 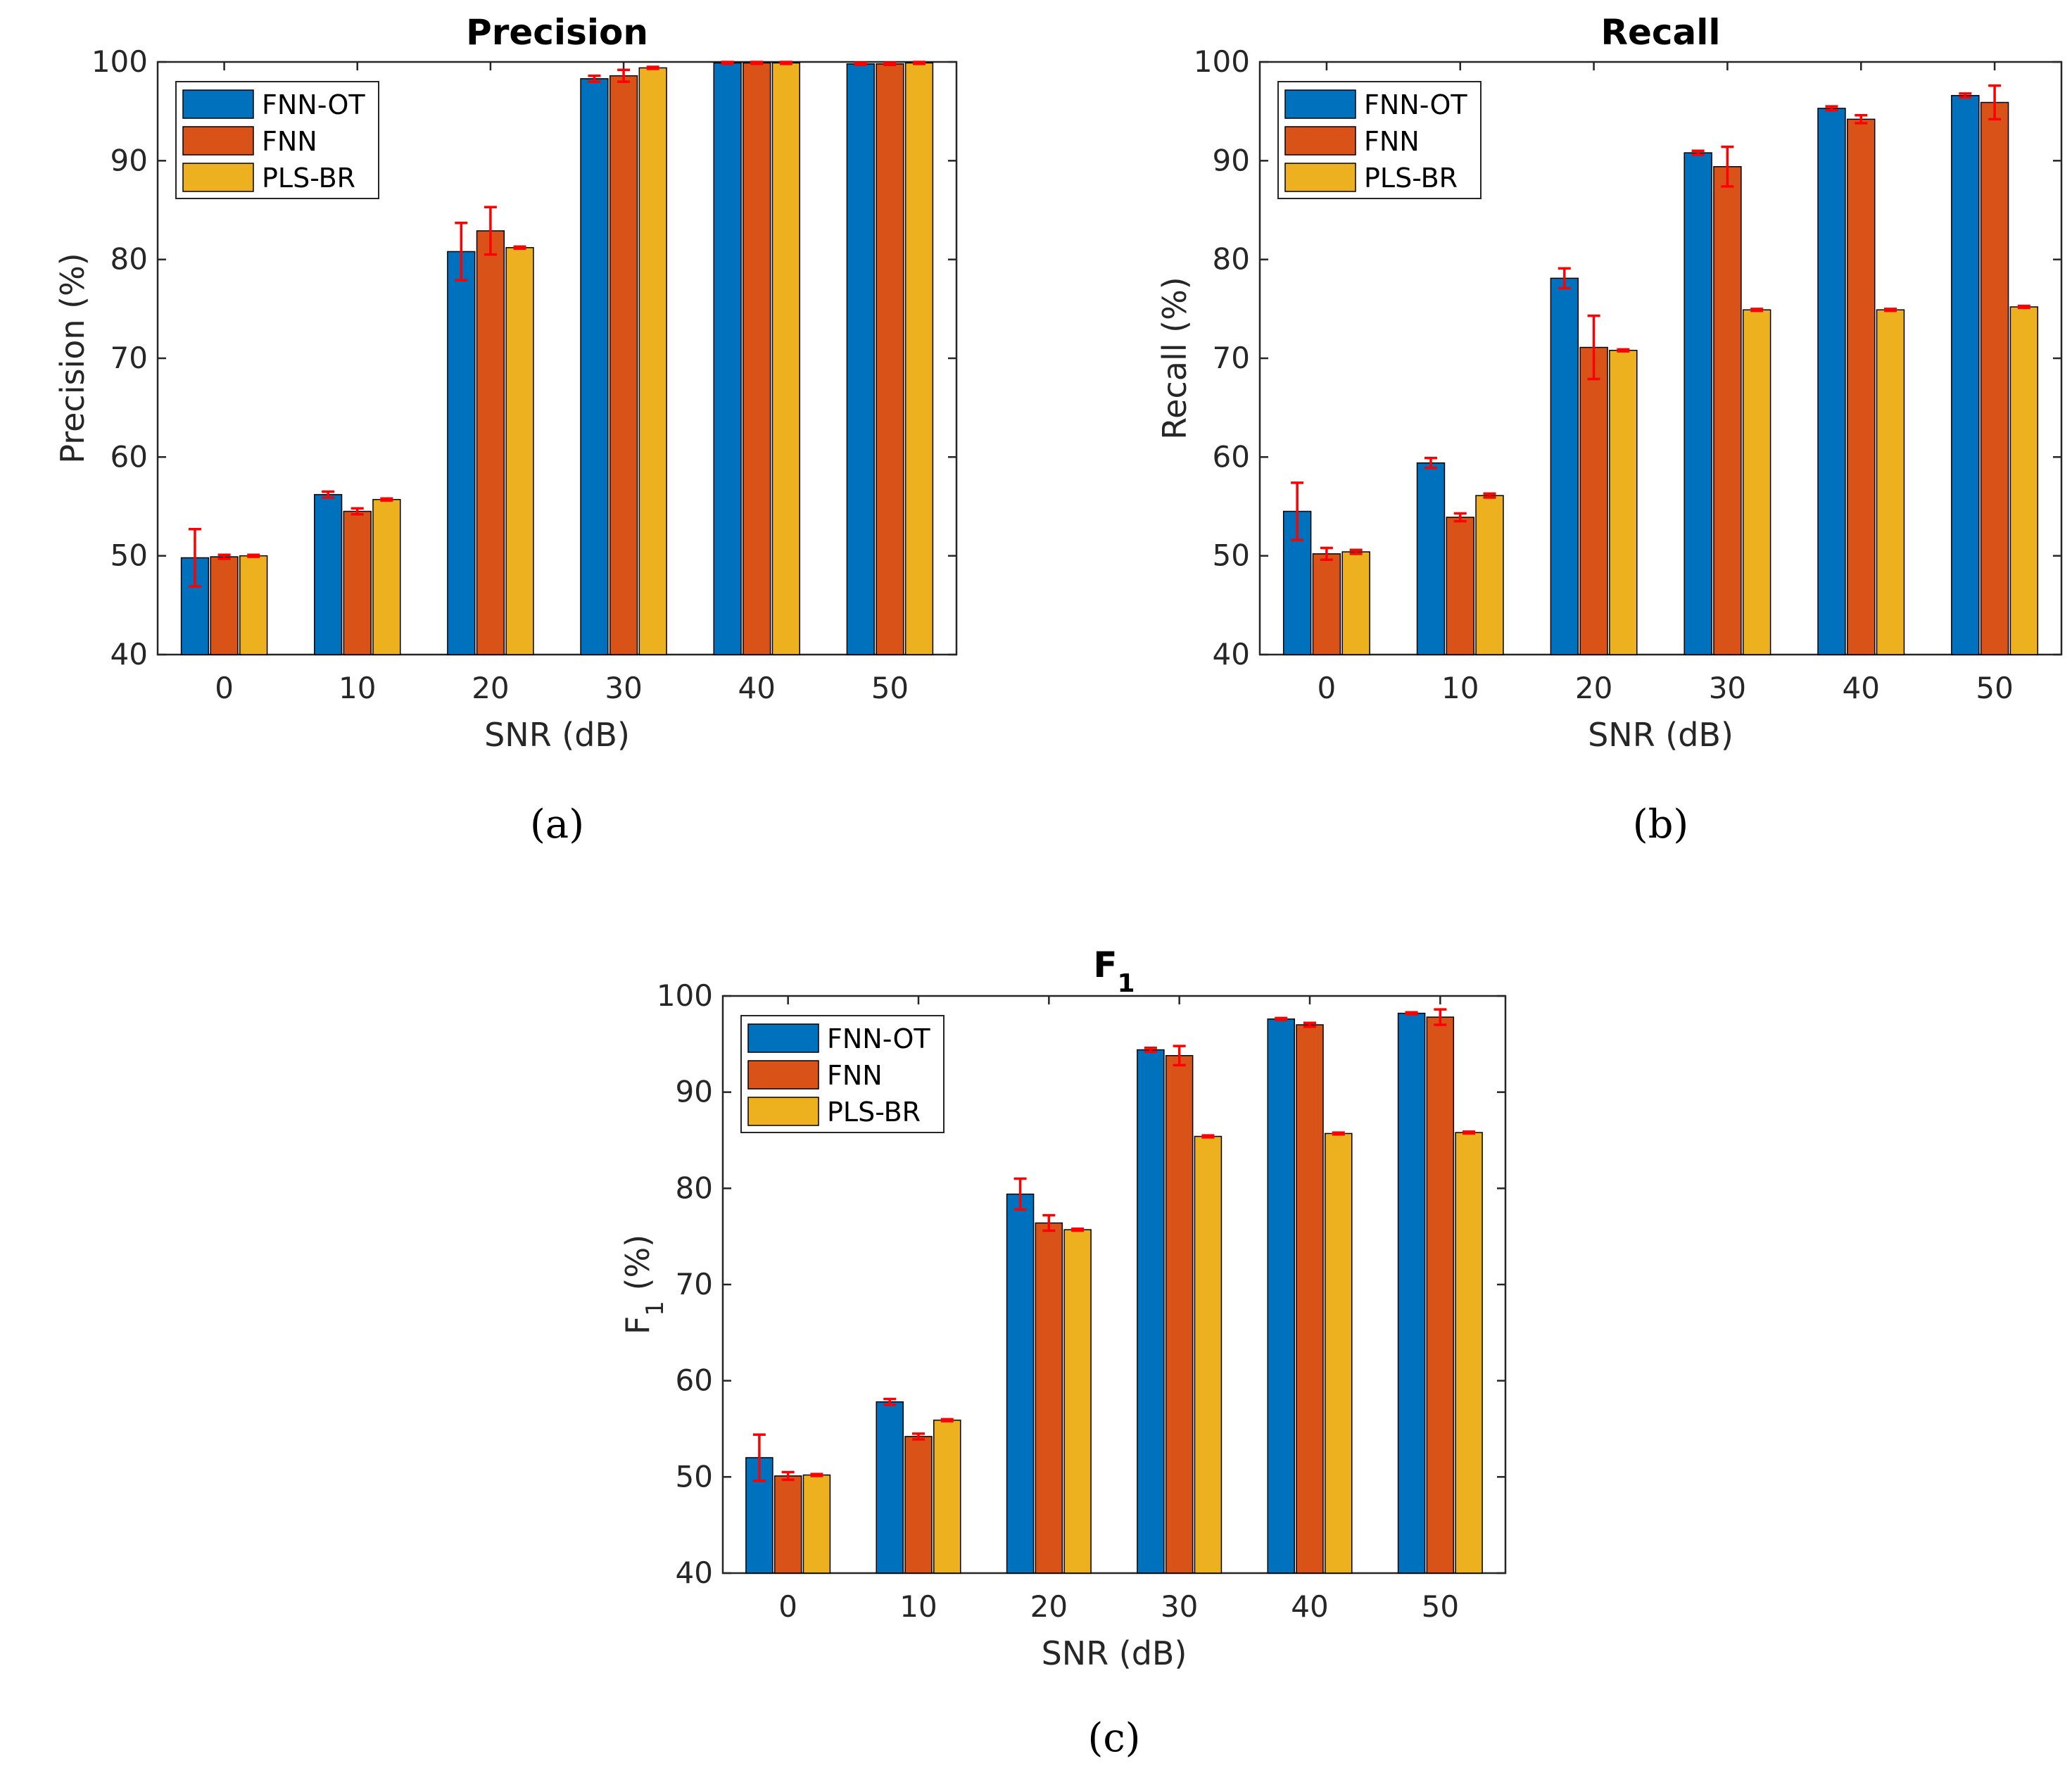 I want to click on y-axis-label: Precision (%), so click(x=72, y=358).